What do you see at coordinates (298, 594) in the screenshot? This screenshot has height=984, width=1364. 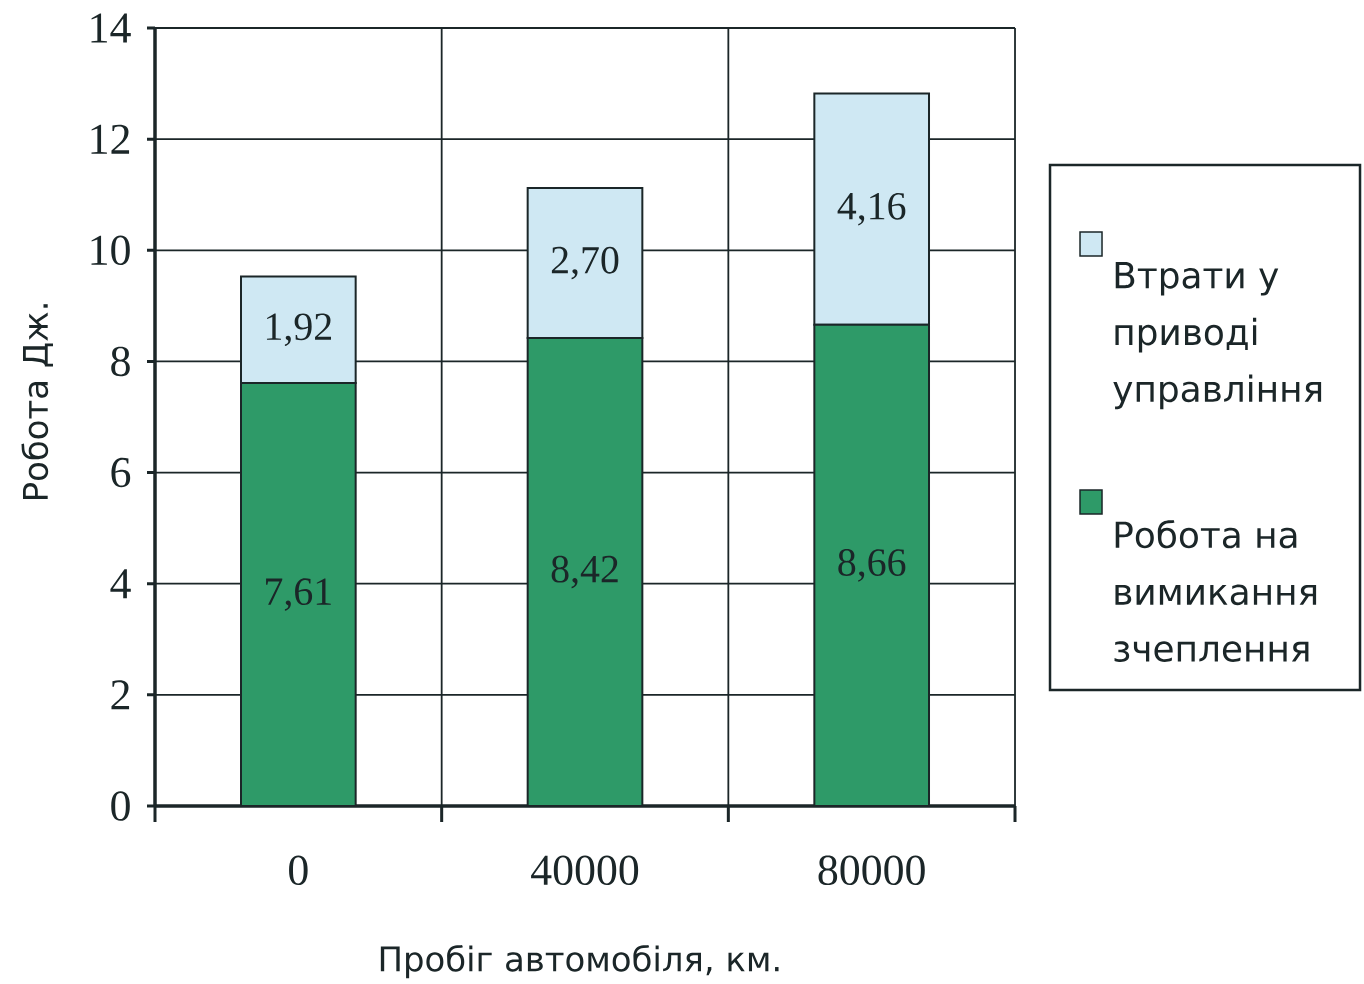 I see `data-label: 7,61` at bounding box center [298, 594].